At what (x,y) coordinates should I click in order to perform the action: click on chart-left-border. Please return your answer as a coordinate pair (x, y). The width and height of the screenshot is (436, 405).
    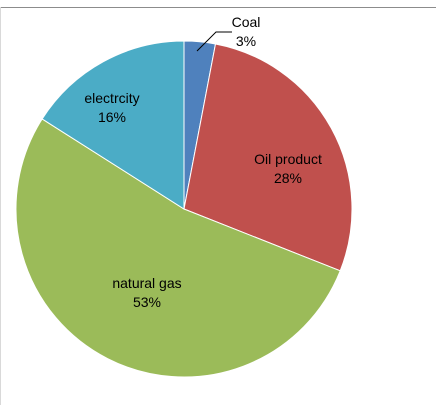
    Looking at the image, I should click on (0, 206).